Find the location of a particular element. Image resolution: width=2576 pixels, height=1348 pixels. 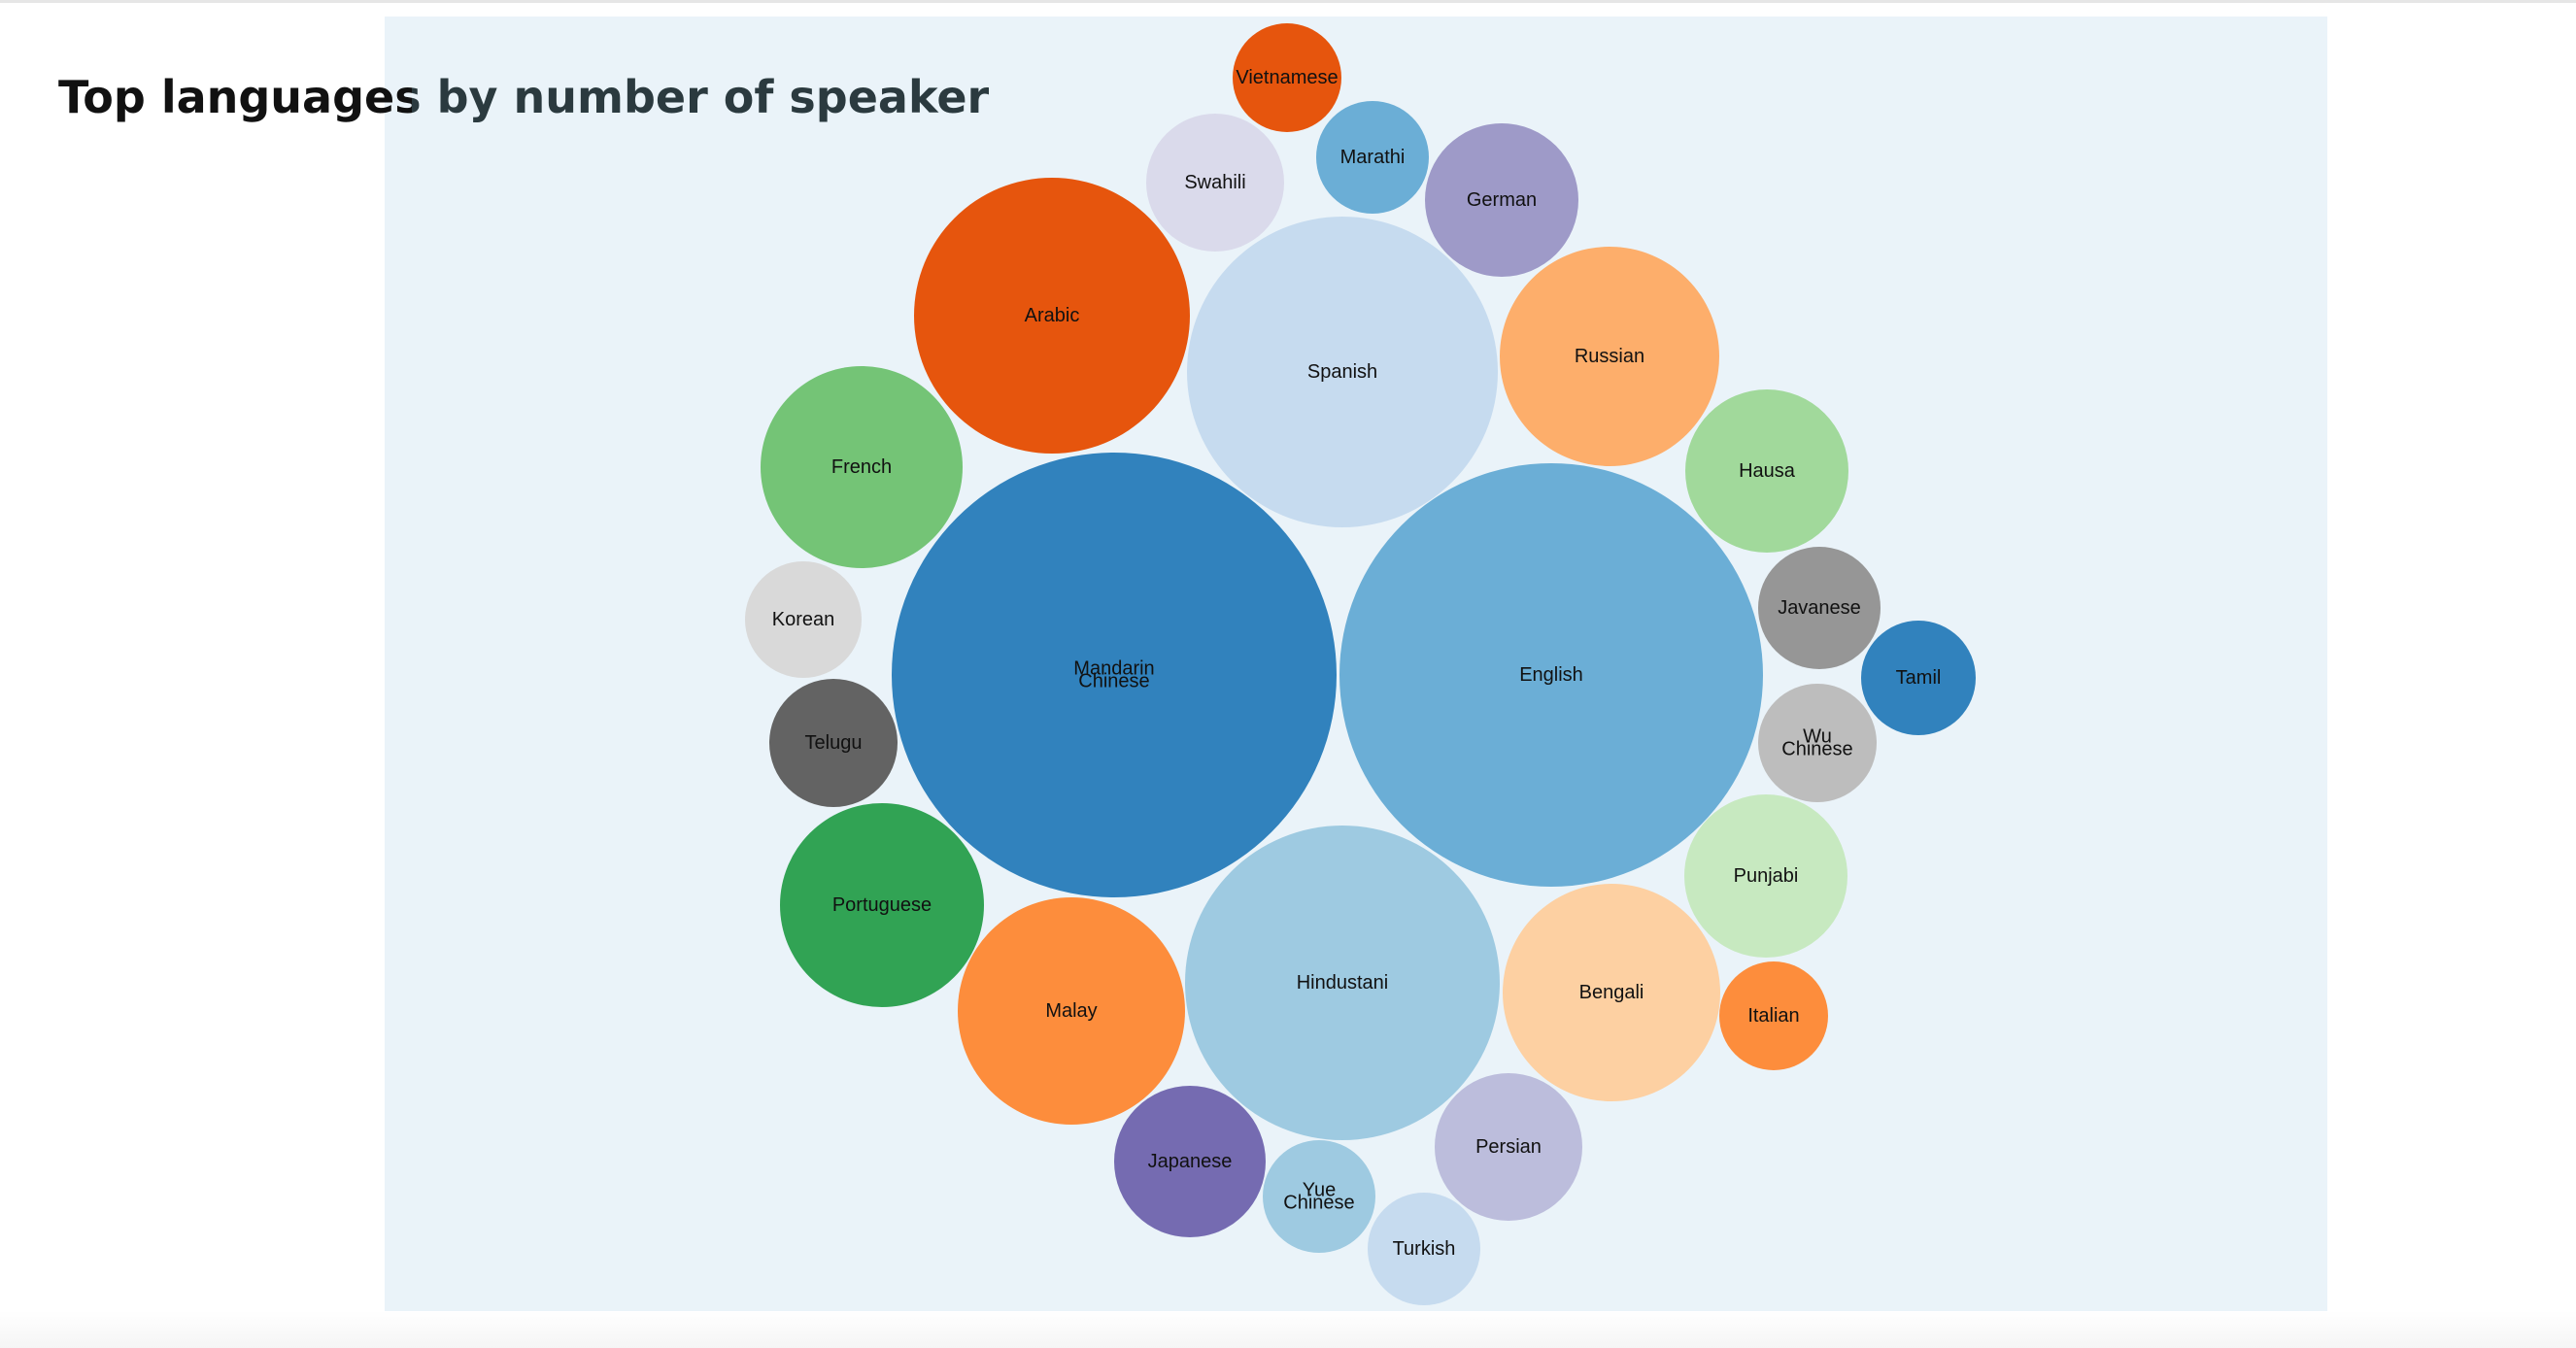

bubble-arabic: Arabic is located at coordinates (1052, 316).